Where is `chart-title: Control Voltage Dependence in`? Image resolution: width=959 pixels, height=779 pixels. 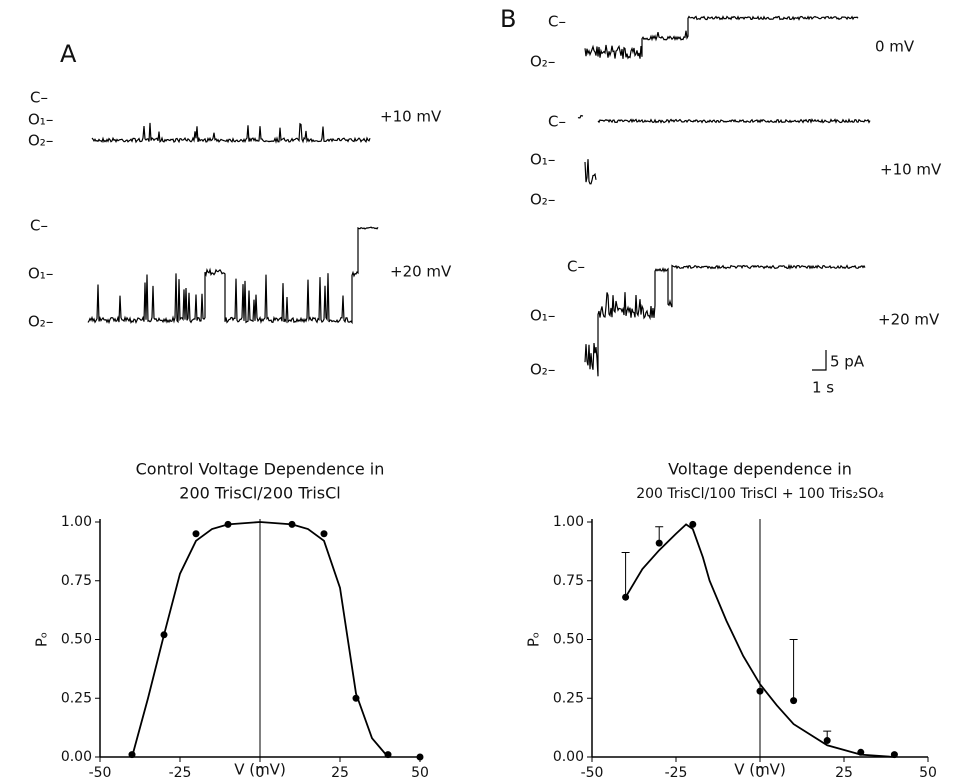 chart-title: Control Voltage Dependence in is located at coordinates (260, 469).